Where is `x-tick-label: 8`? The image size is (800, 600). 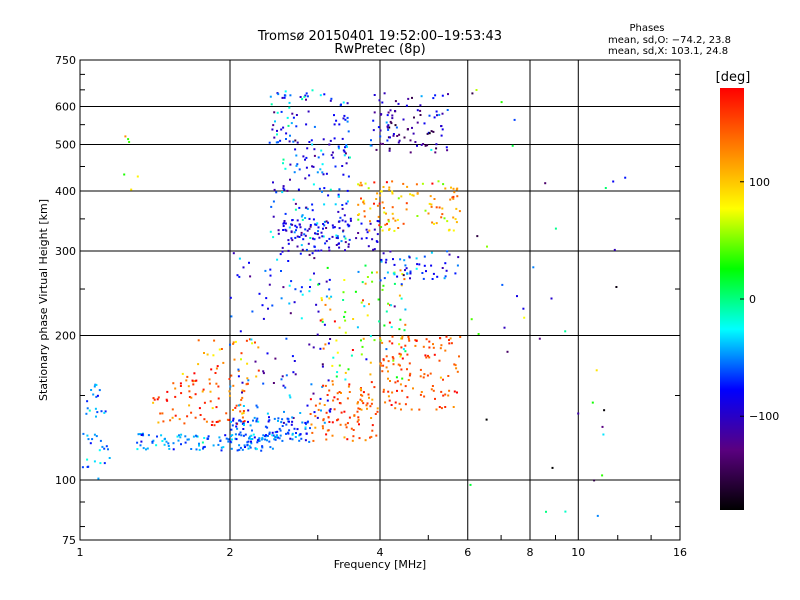 x-tick-label: 8 is located at coordinates (530, 552).